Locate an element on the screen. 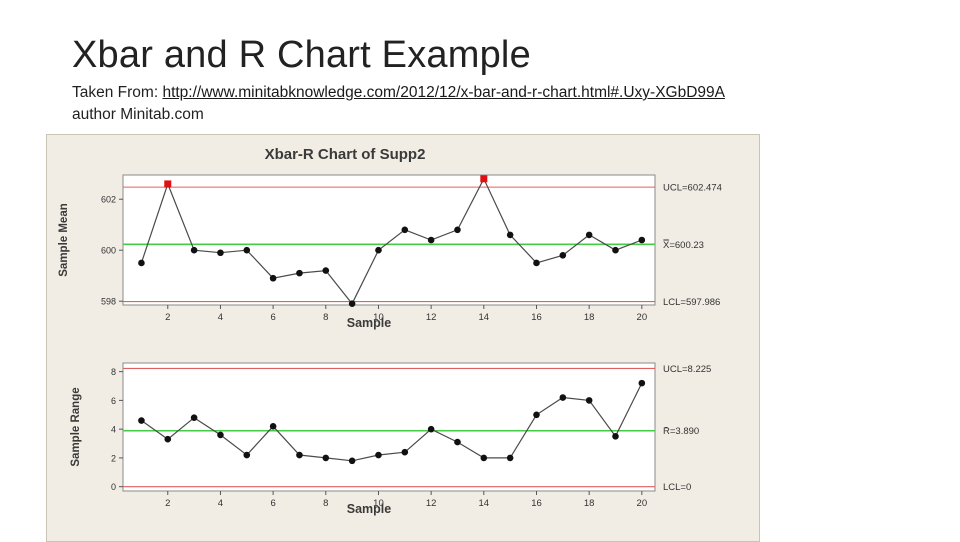 The height and width of the screenshot is (542, 960). range-x-tick-label: 16 is located at coordinates (536, 503).